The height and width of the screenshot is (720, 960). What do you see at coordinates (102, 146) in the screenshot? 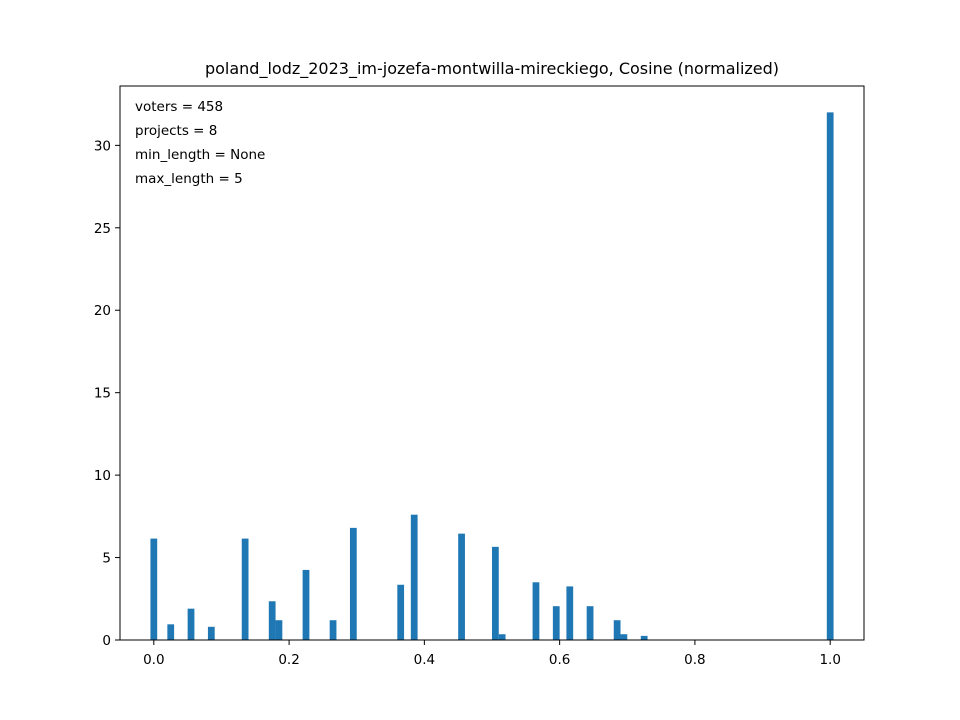
I see `y-tick-label: 30` at bounding box center [102, 146].